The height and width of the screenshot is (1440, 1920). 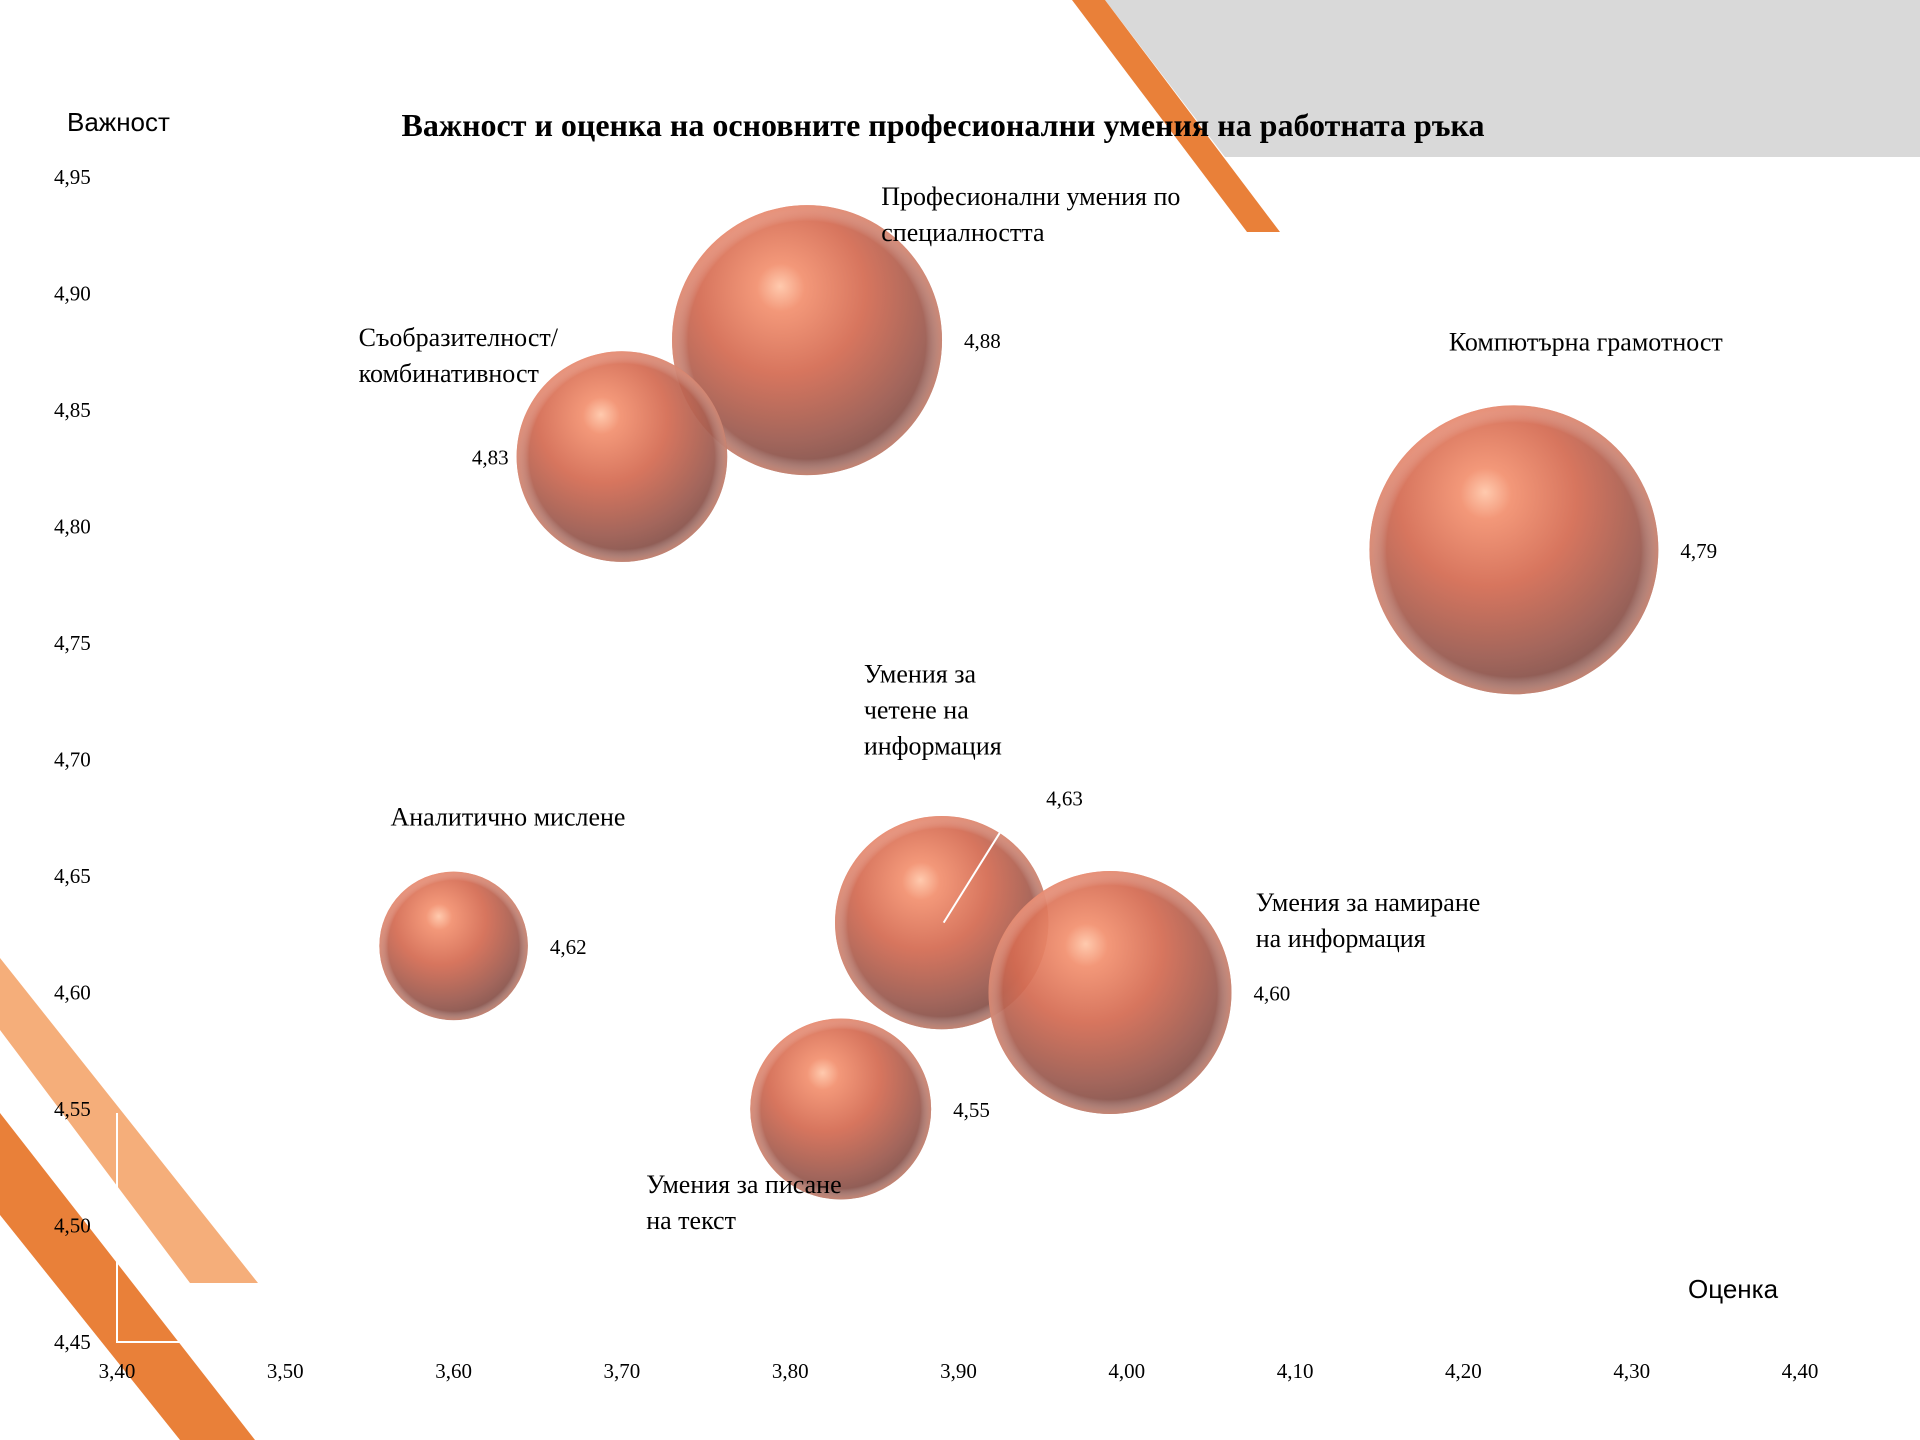 What do you see at coordinates (1064, 798) in the screenshot?
I see `bubble-value-label: 4,63` at bounding box center [1064, 798].